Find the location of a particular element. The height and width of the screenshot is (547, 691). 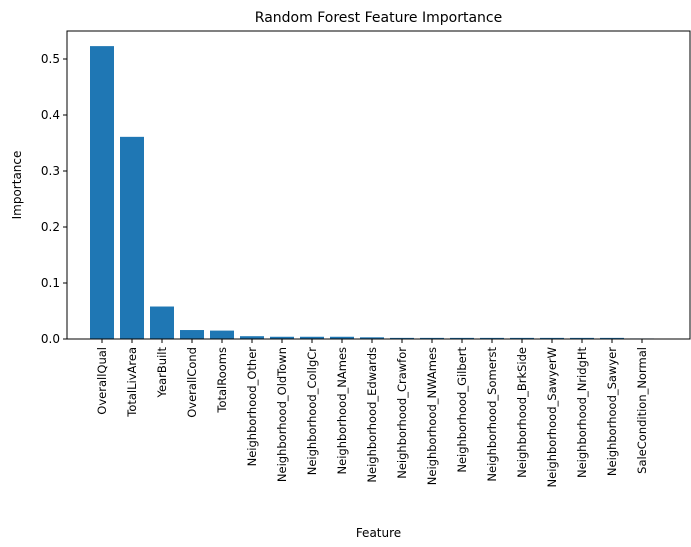

y-axis: 0.0 0.1 0.2 0.3 0.4 0.5 is located at coordinates (54, 199).